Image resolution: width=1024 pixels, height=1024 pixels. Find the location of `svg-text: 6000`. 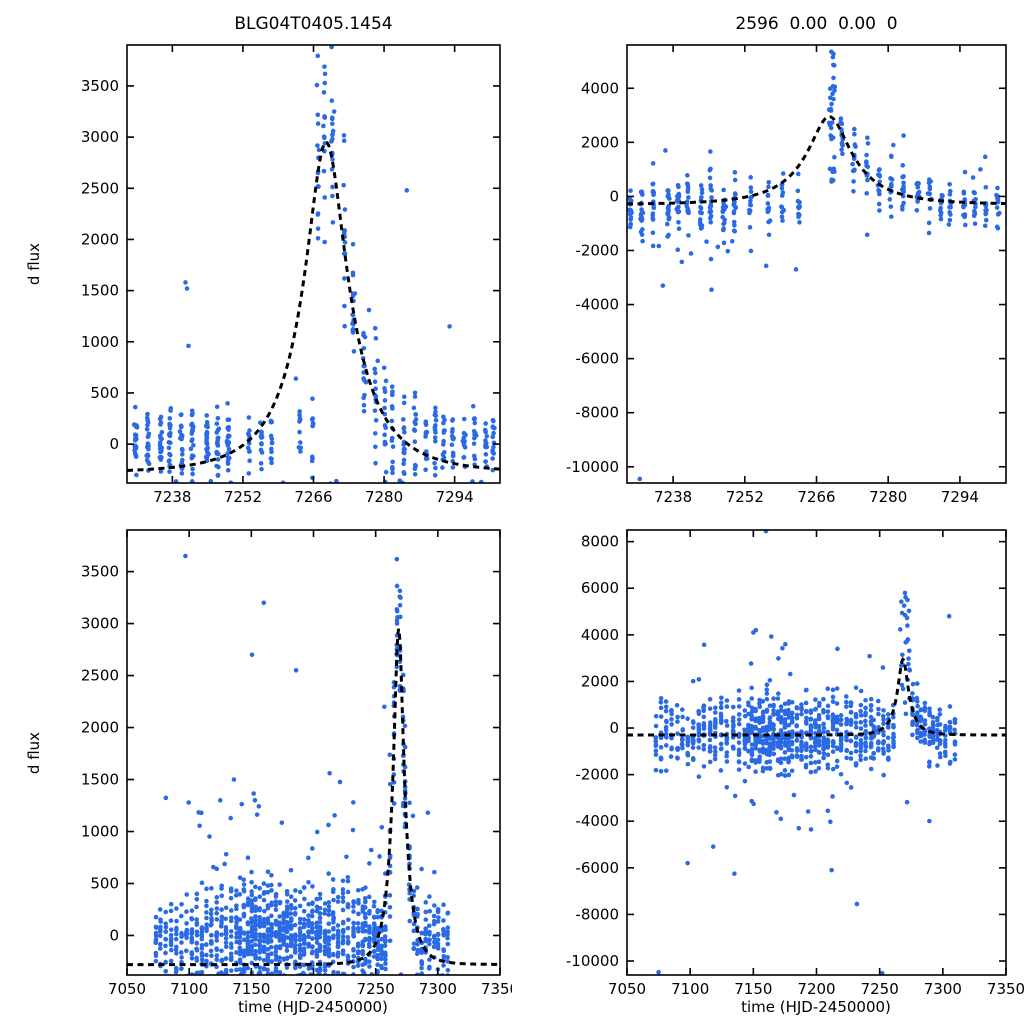

svg-text: 6000 is located at coordinates (600, 588).